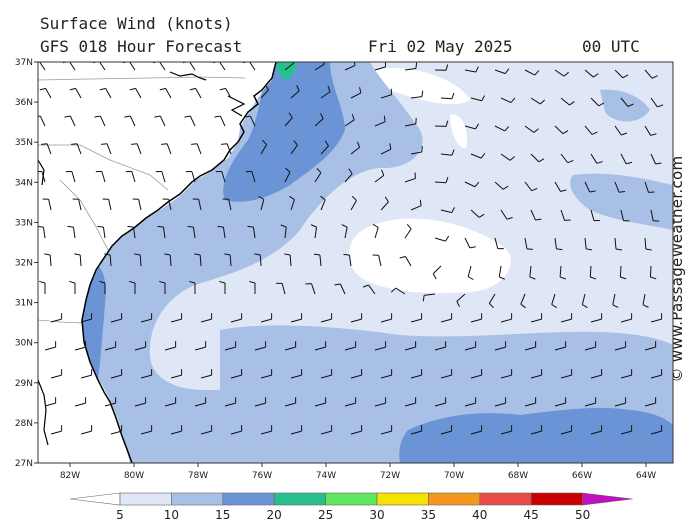  Describe the element at coordinates (24, 183) in the screenshot. I see `lat-label: 34N` at that location.